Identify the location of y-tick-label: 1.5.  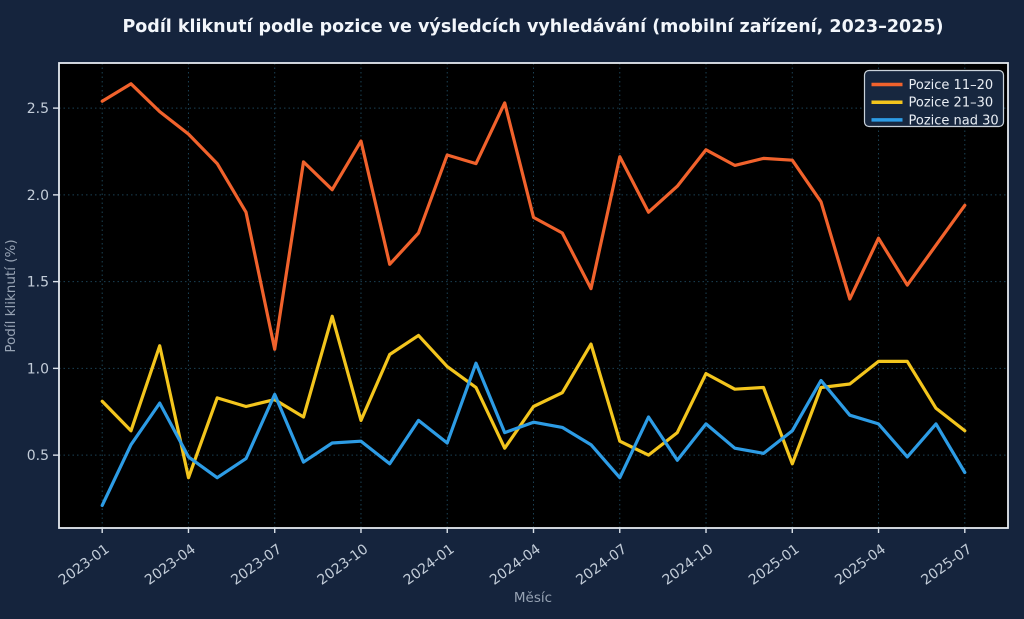
(38, 283).